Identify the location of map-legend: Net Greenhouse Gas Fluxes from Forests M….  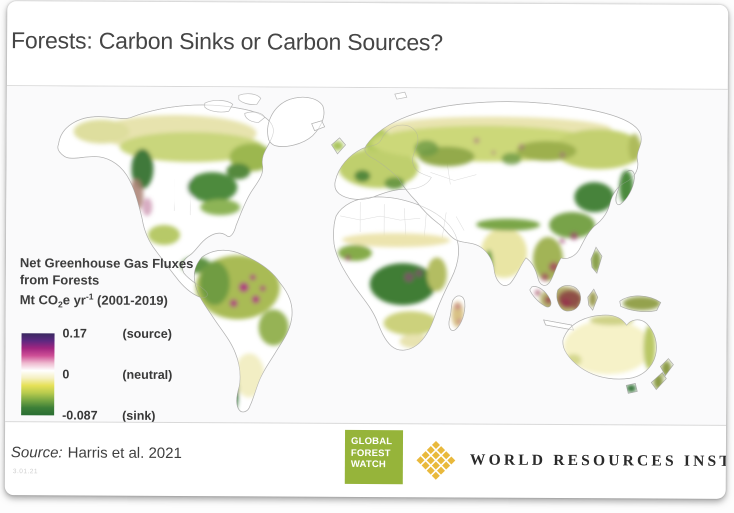
(127, 342).